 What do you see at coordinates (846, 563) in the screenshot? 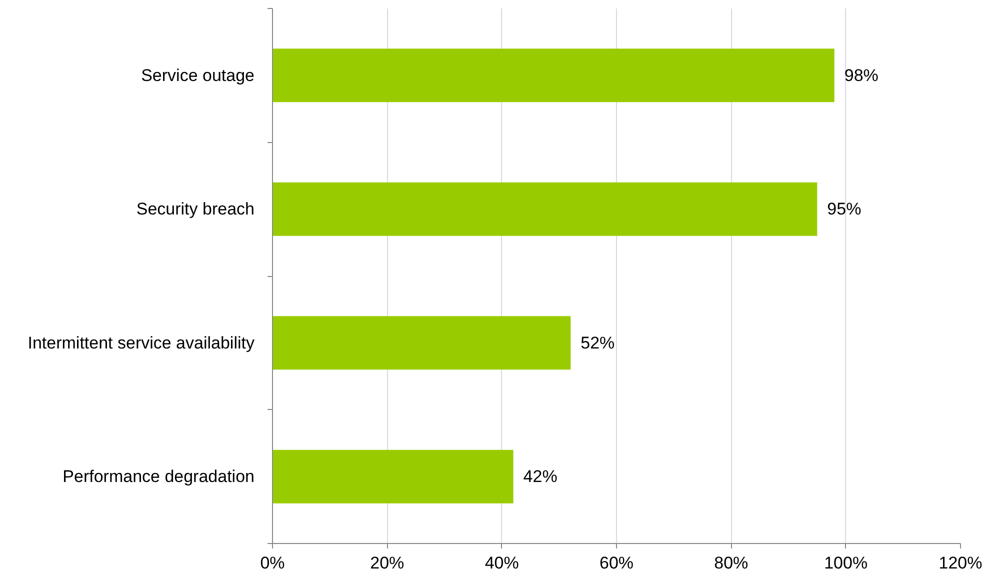
I see `x-tick-label: 100%` at bounding box center [846, 563].